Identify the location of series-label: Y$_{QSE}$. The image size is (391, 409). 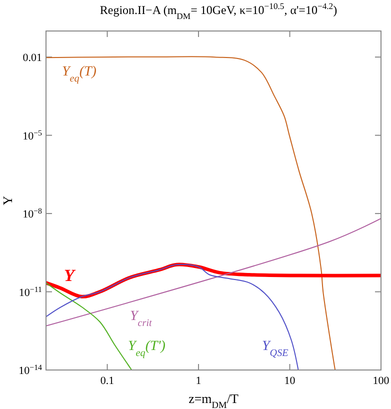
(275, 348).